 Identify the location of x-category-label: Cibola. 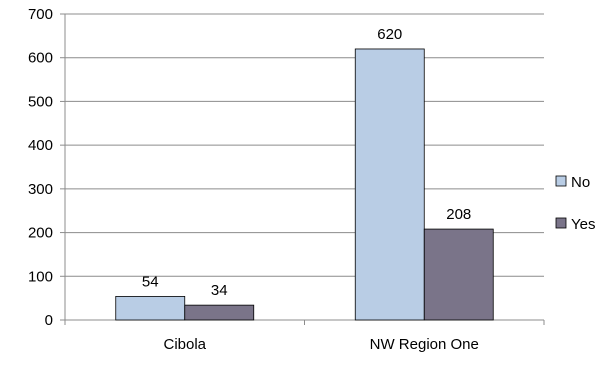
(184, 344).